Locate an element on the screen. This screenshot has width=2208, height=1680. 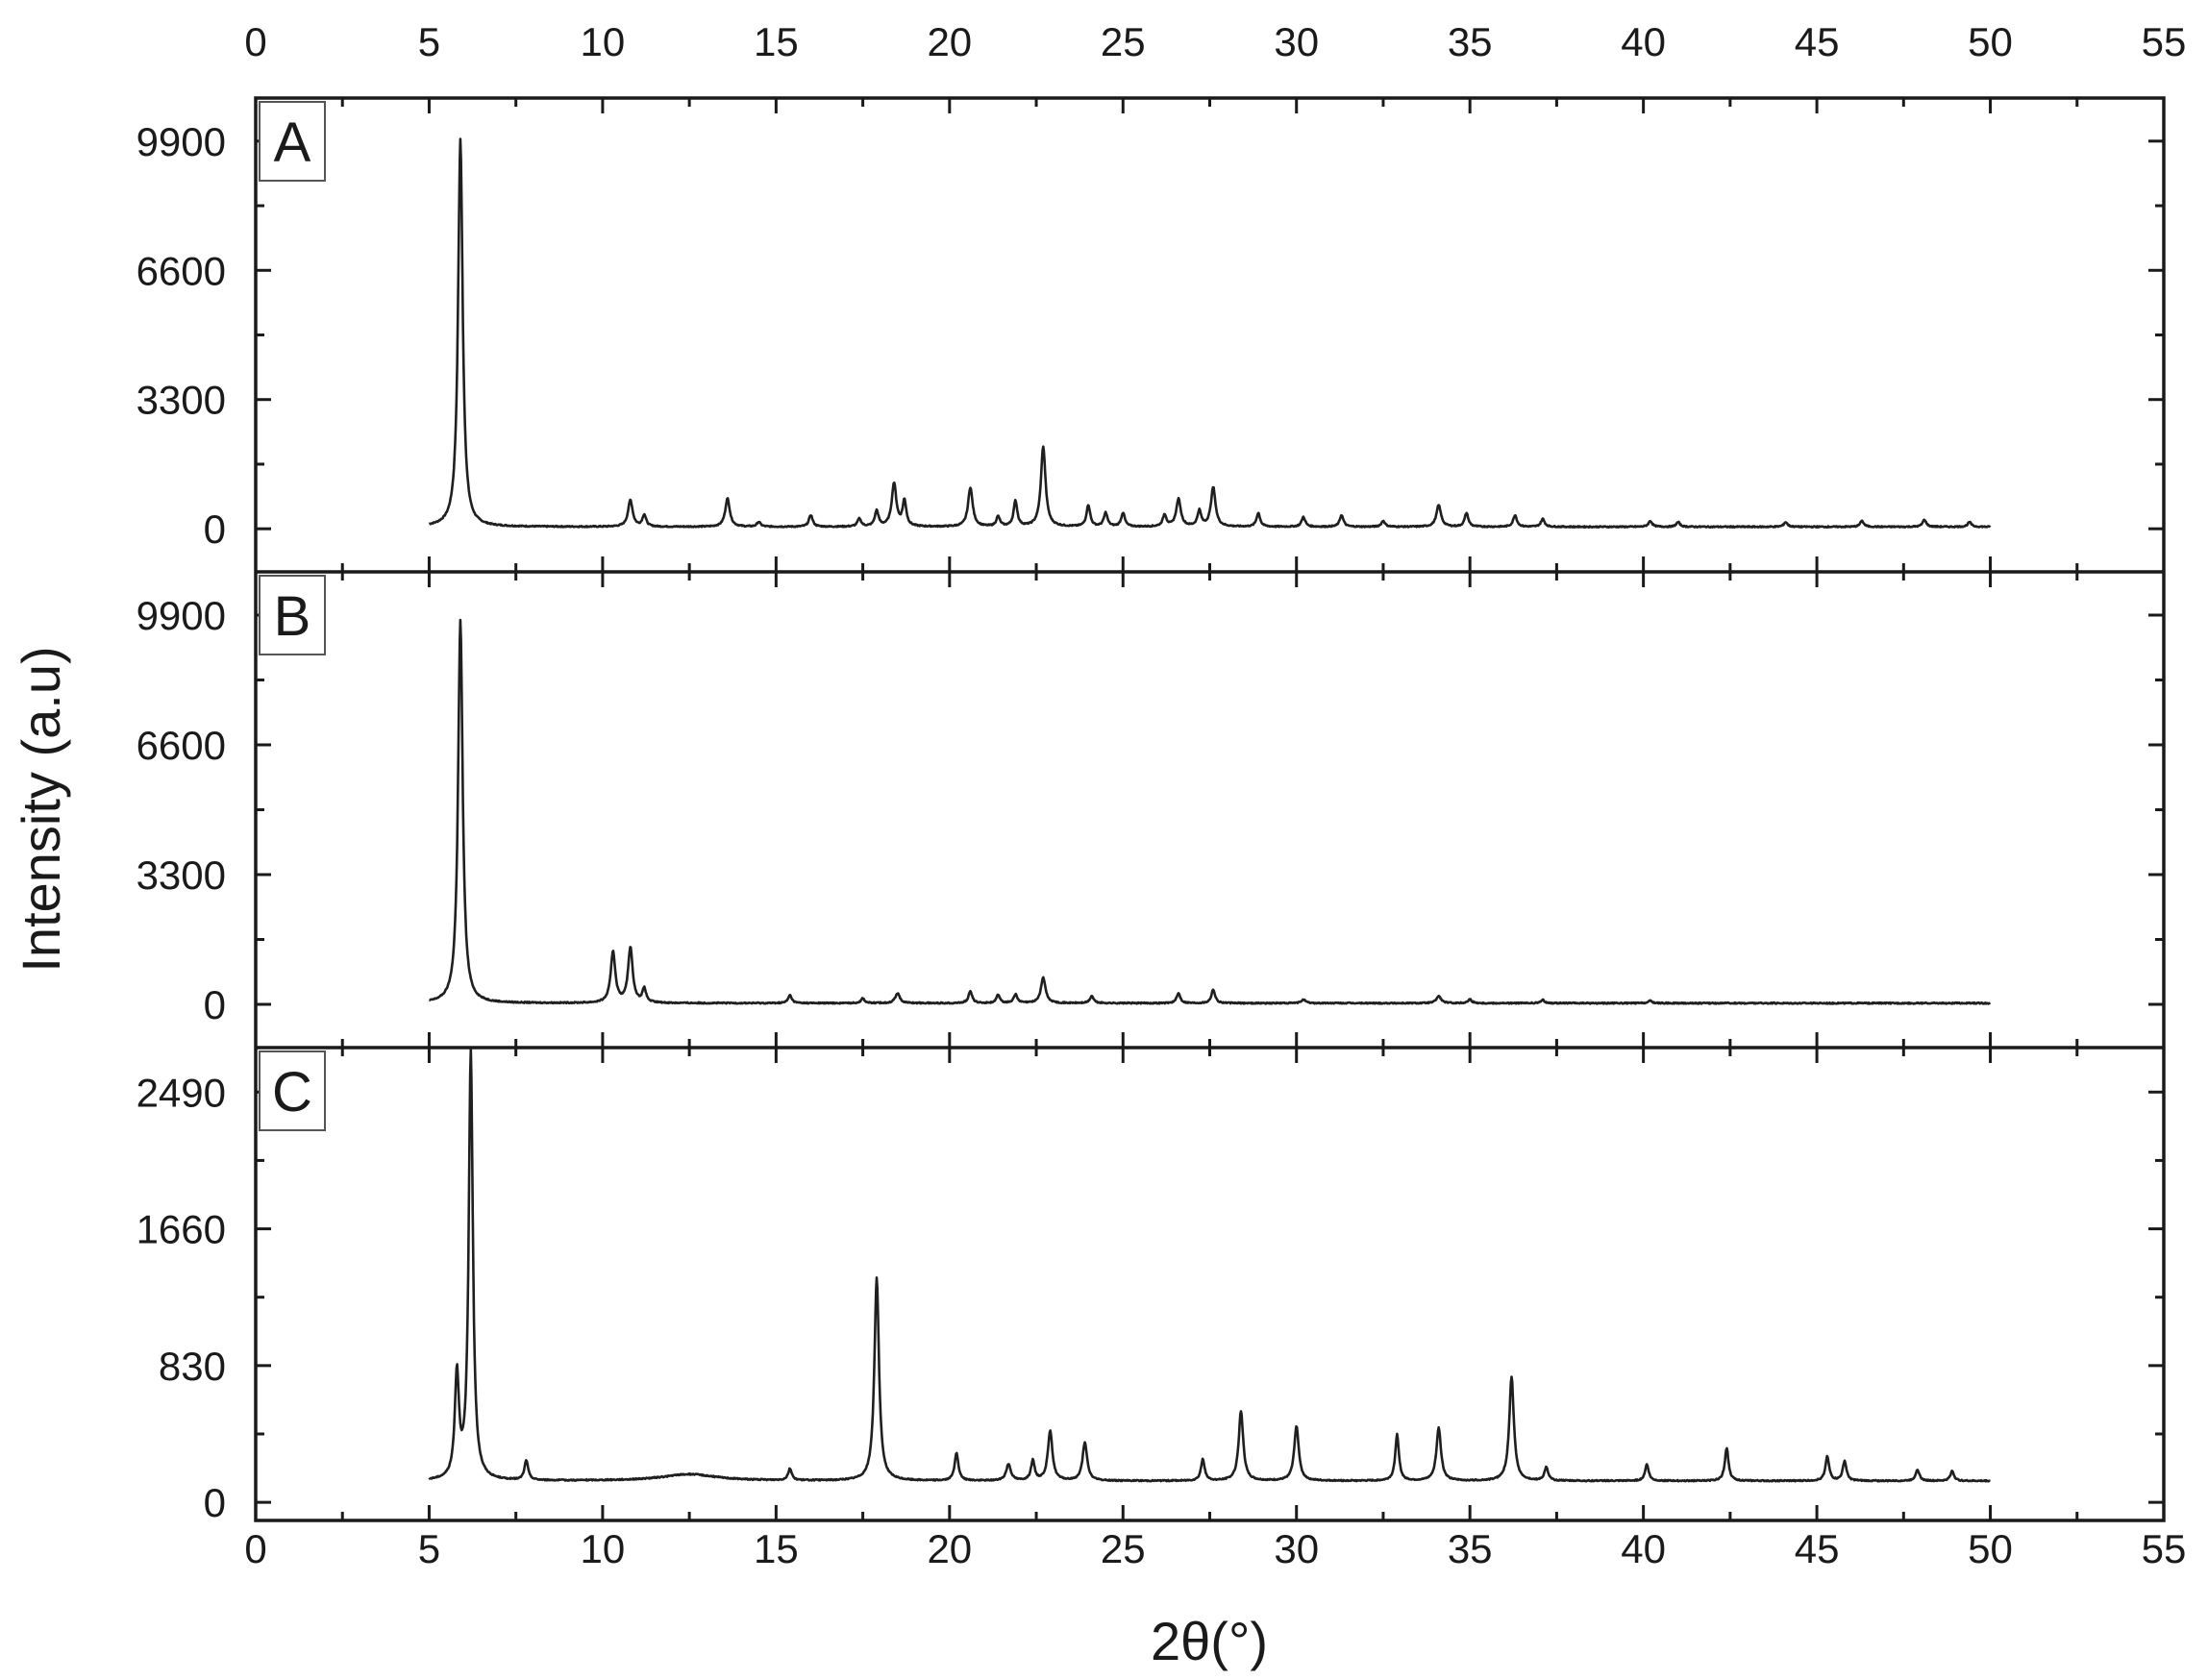
panel-label: C is located at coordinates (292, 1092).